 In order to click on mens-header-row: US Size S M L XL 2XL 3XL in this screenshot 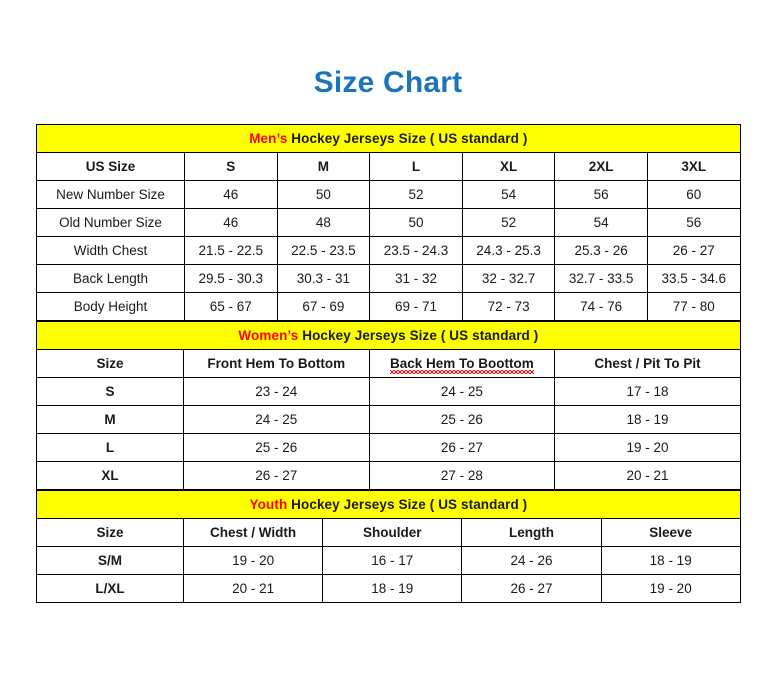, I will do `click(388, 166)`.